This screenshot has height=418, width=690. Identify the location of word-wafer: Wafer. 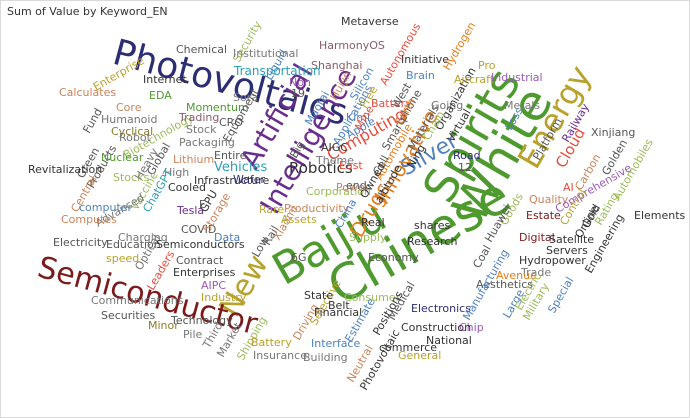
(249, 179).